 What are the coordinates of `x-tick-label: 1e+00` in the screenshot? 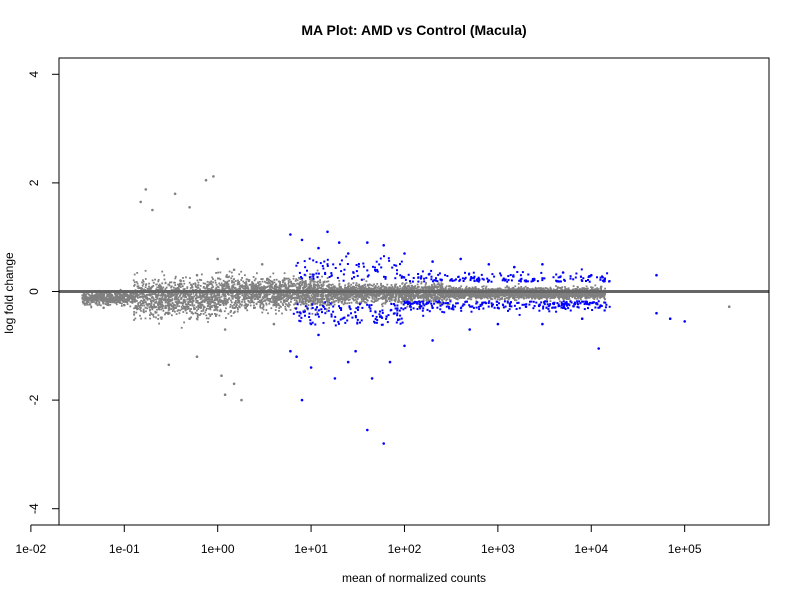 It's located at (218, 549).